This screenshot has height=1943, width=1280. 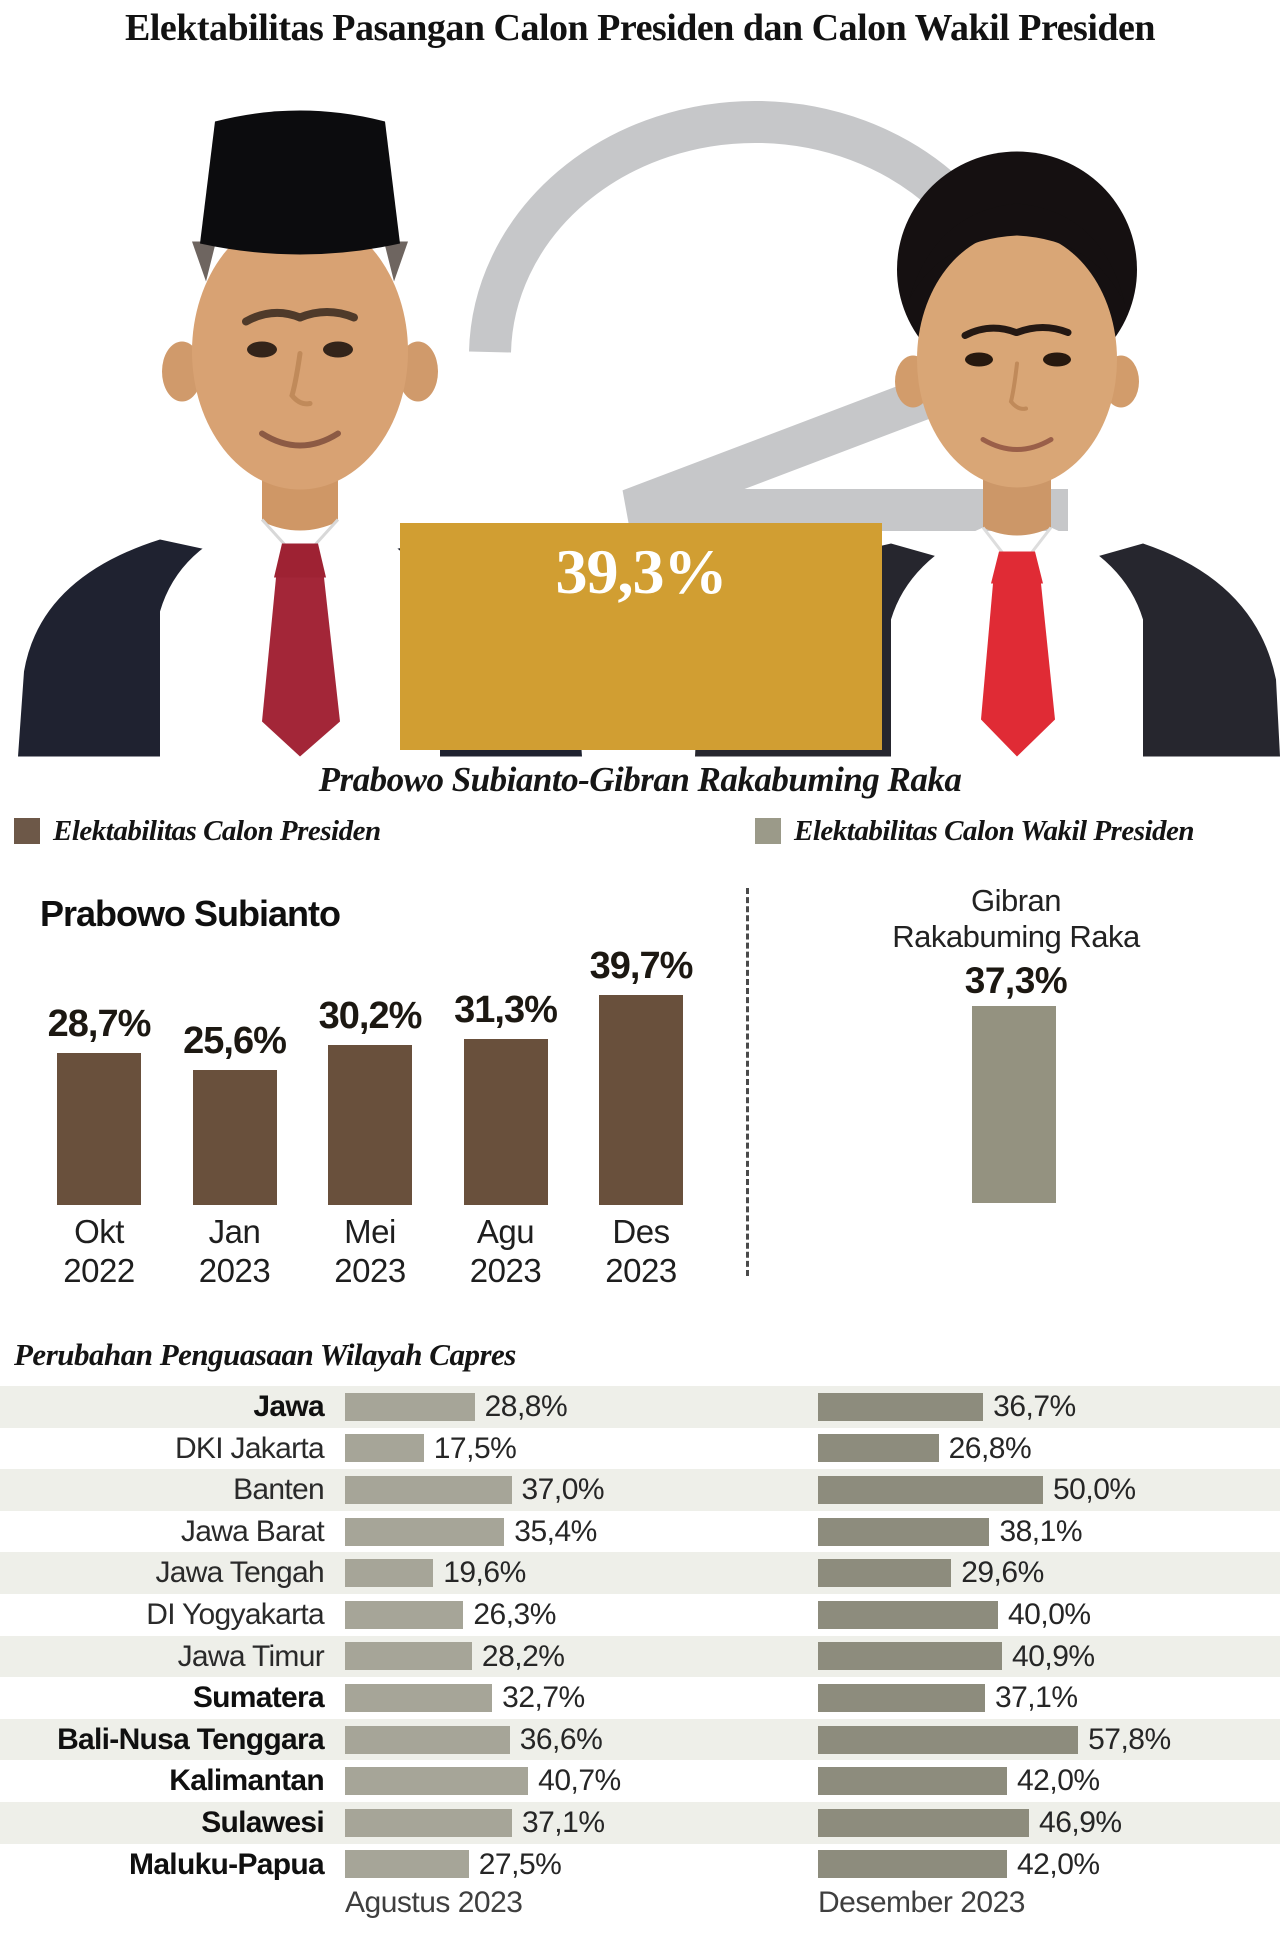 I want to click on region-left-value: 36,6%, so click(x=561, y=1739).